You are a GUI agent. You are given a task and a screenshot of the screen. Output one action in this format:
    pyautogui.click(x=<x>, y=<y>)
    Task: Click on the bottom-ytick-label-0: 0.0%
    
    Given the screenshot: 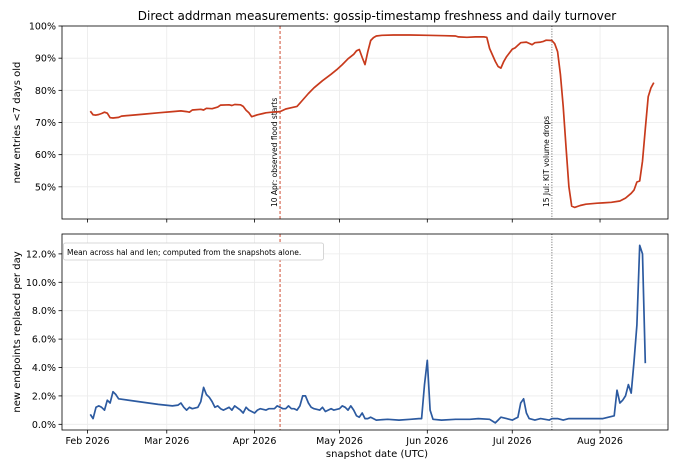 What is the action you would take?
    pyautogui.click(x=44, y=425)
    